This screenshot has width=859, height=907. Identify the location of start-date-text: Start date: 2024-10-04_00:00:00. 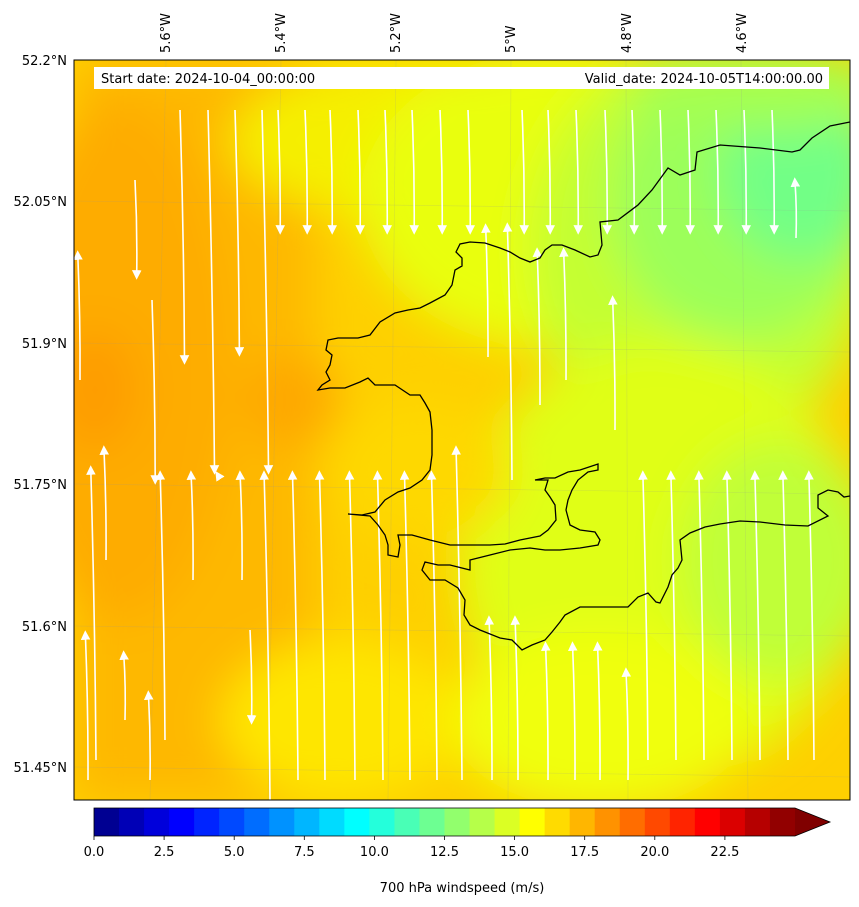
(208, 79).